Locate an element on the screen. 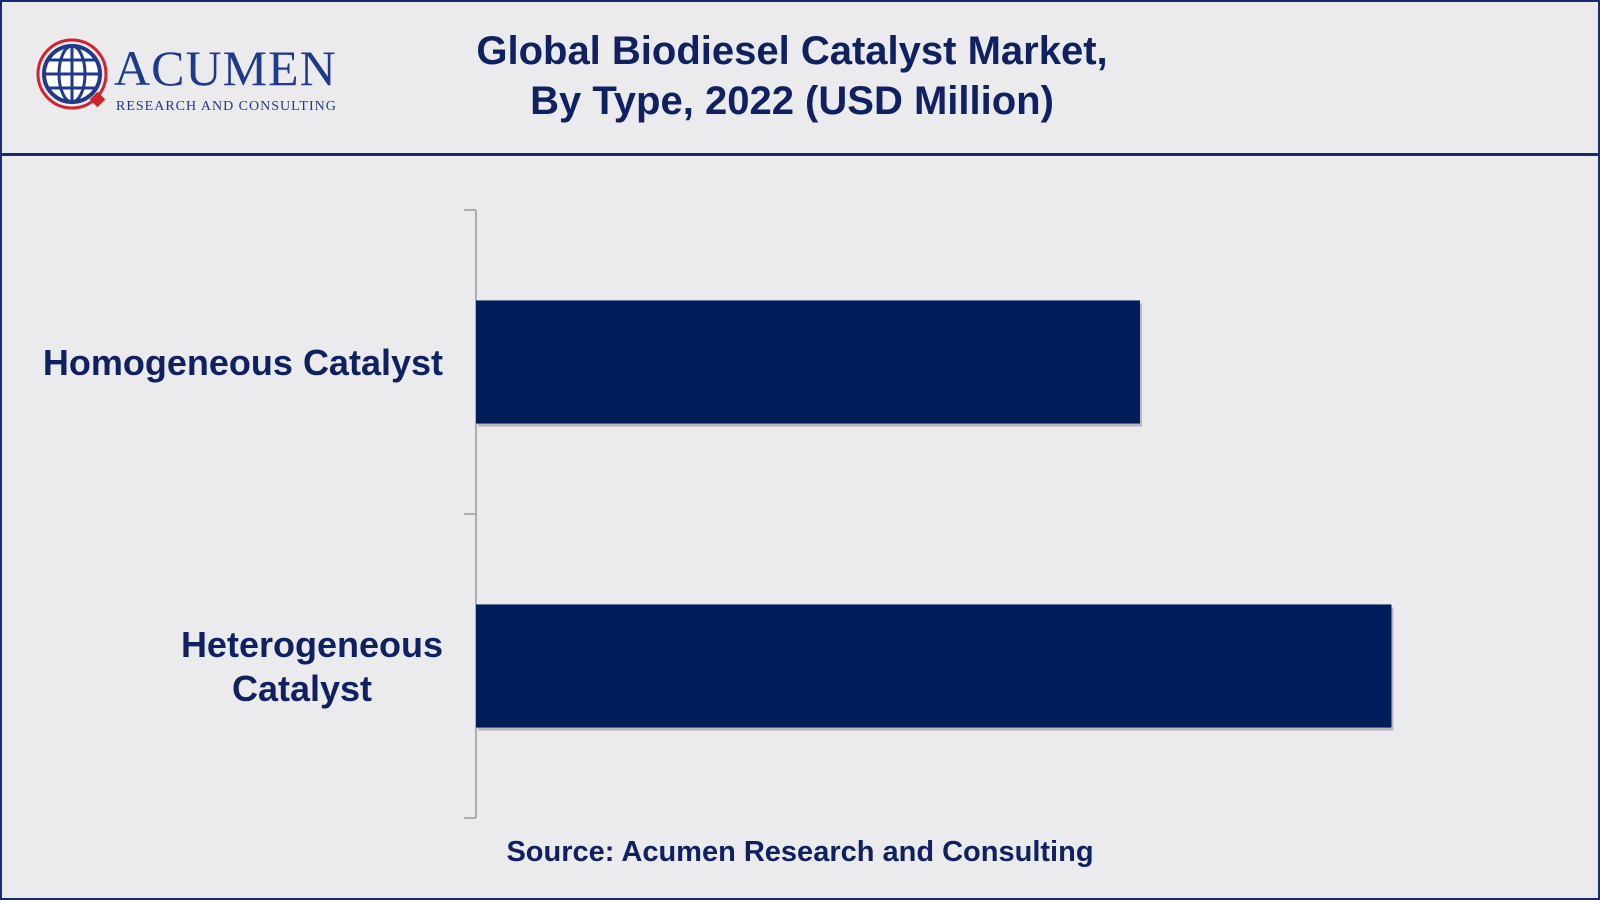 Image resolution: width=1600 pixels, height=900 pixels. bar-homogeneous-catalyst is located at coordinates (808, 362).